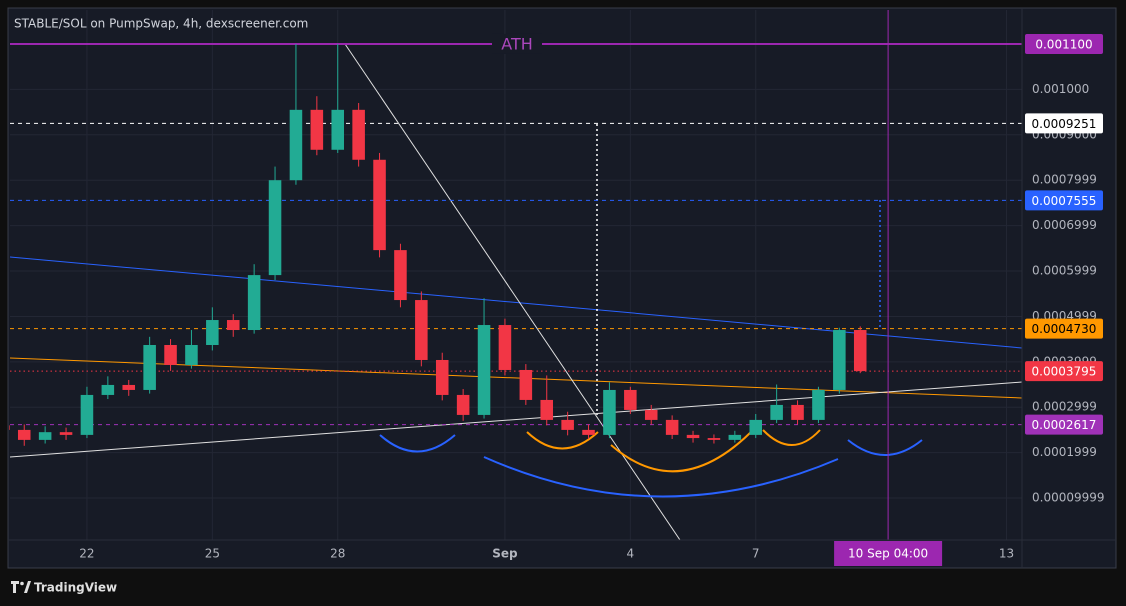 This screenshot has height=606, width=1126. What do you see at coordinates (505, 554) in the screenshot?
I see `x-tick-label: Sep` at bounding box center [505, 554].